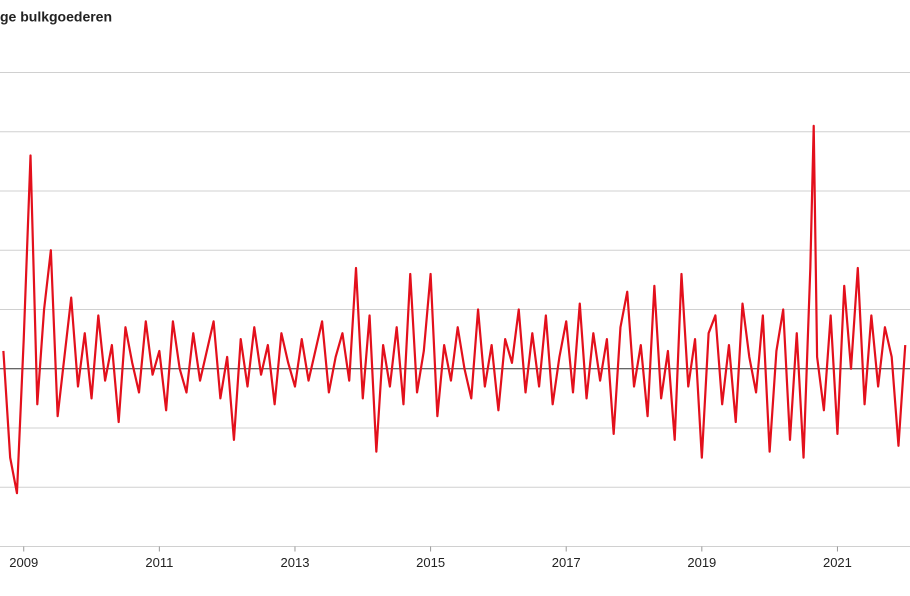 The image size is (910, 596). Describe the element at coordinates (295, 562) in the screenshot. I see `x-tick-label: 2013` at that location.